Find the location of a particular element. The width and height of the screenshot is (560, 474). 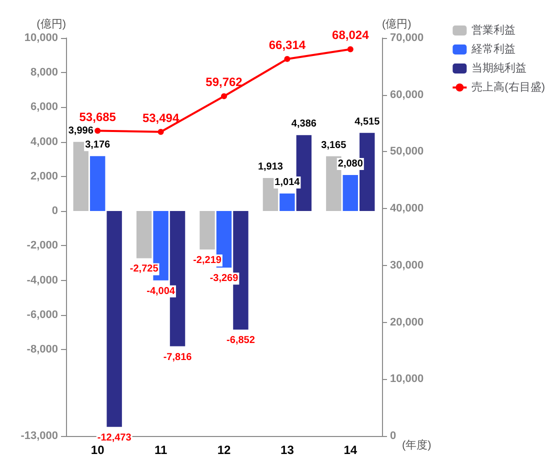

y2-tick-label: 60,000 is located at coordinates (407, 94).